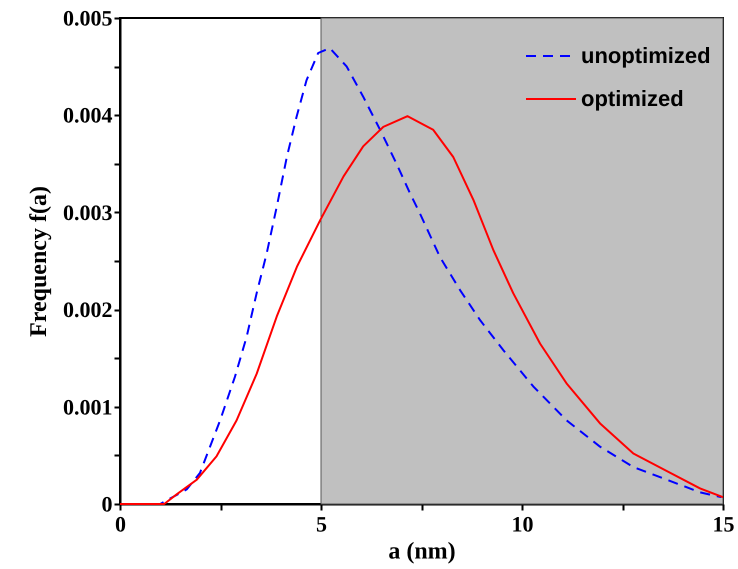 The width and height of the screenshot is (738, 569). Describe the element at coordinates (422, 551) in the screenshot. I see `x-axis-title: a (nm)` at that location.